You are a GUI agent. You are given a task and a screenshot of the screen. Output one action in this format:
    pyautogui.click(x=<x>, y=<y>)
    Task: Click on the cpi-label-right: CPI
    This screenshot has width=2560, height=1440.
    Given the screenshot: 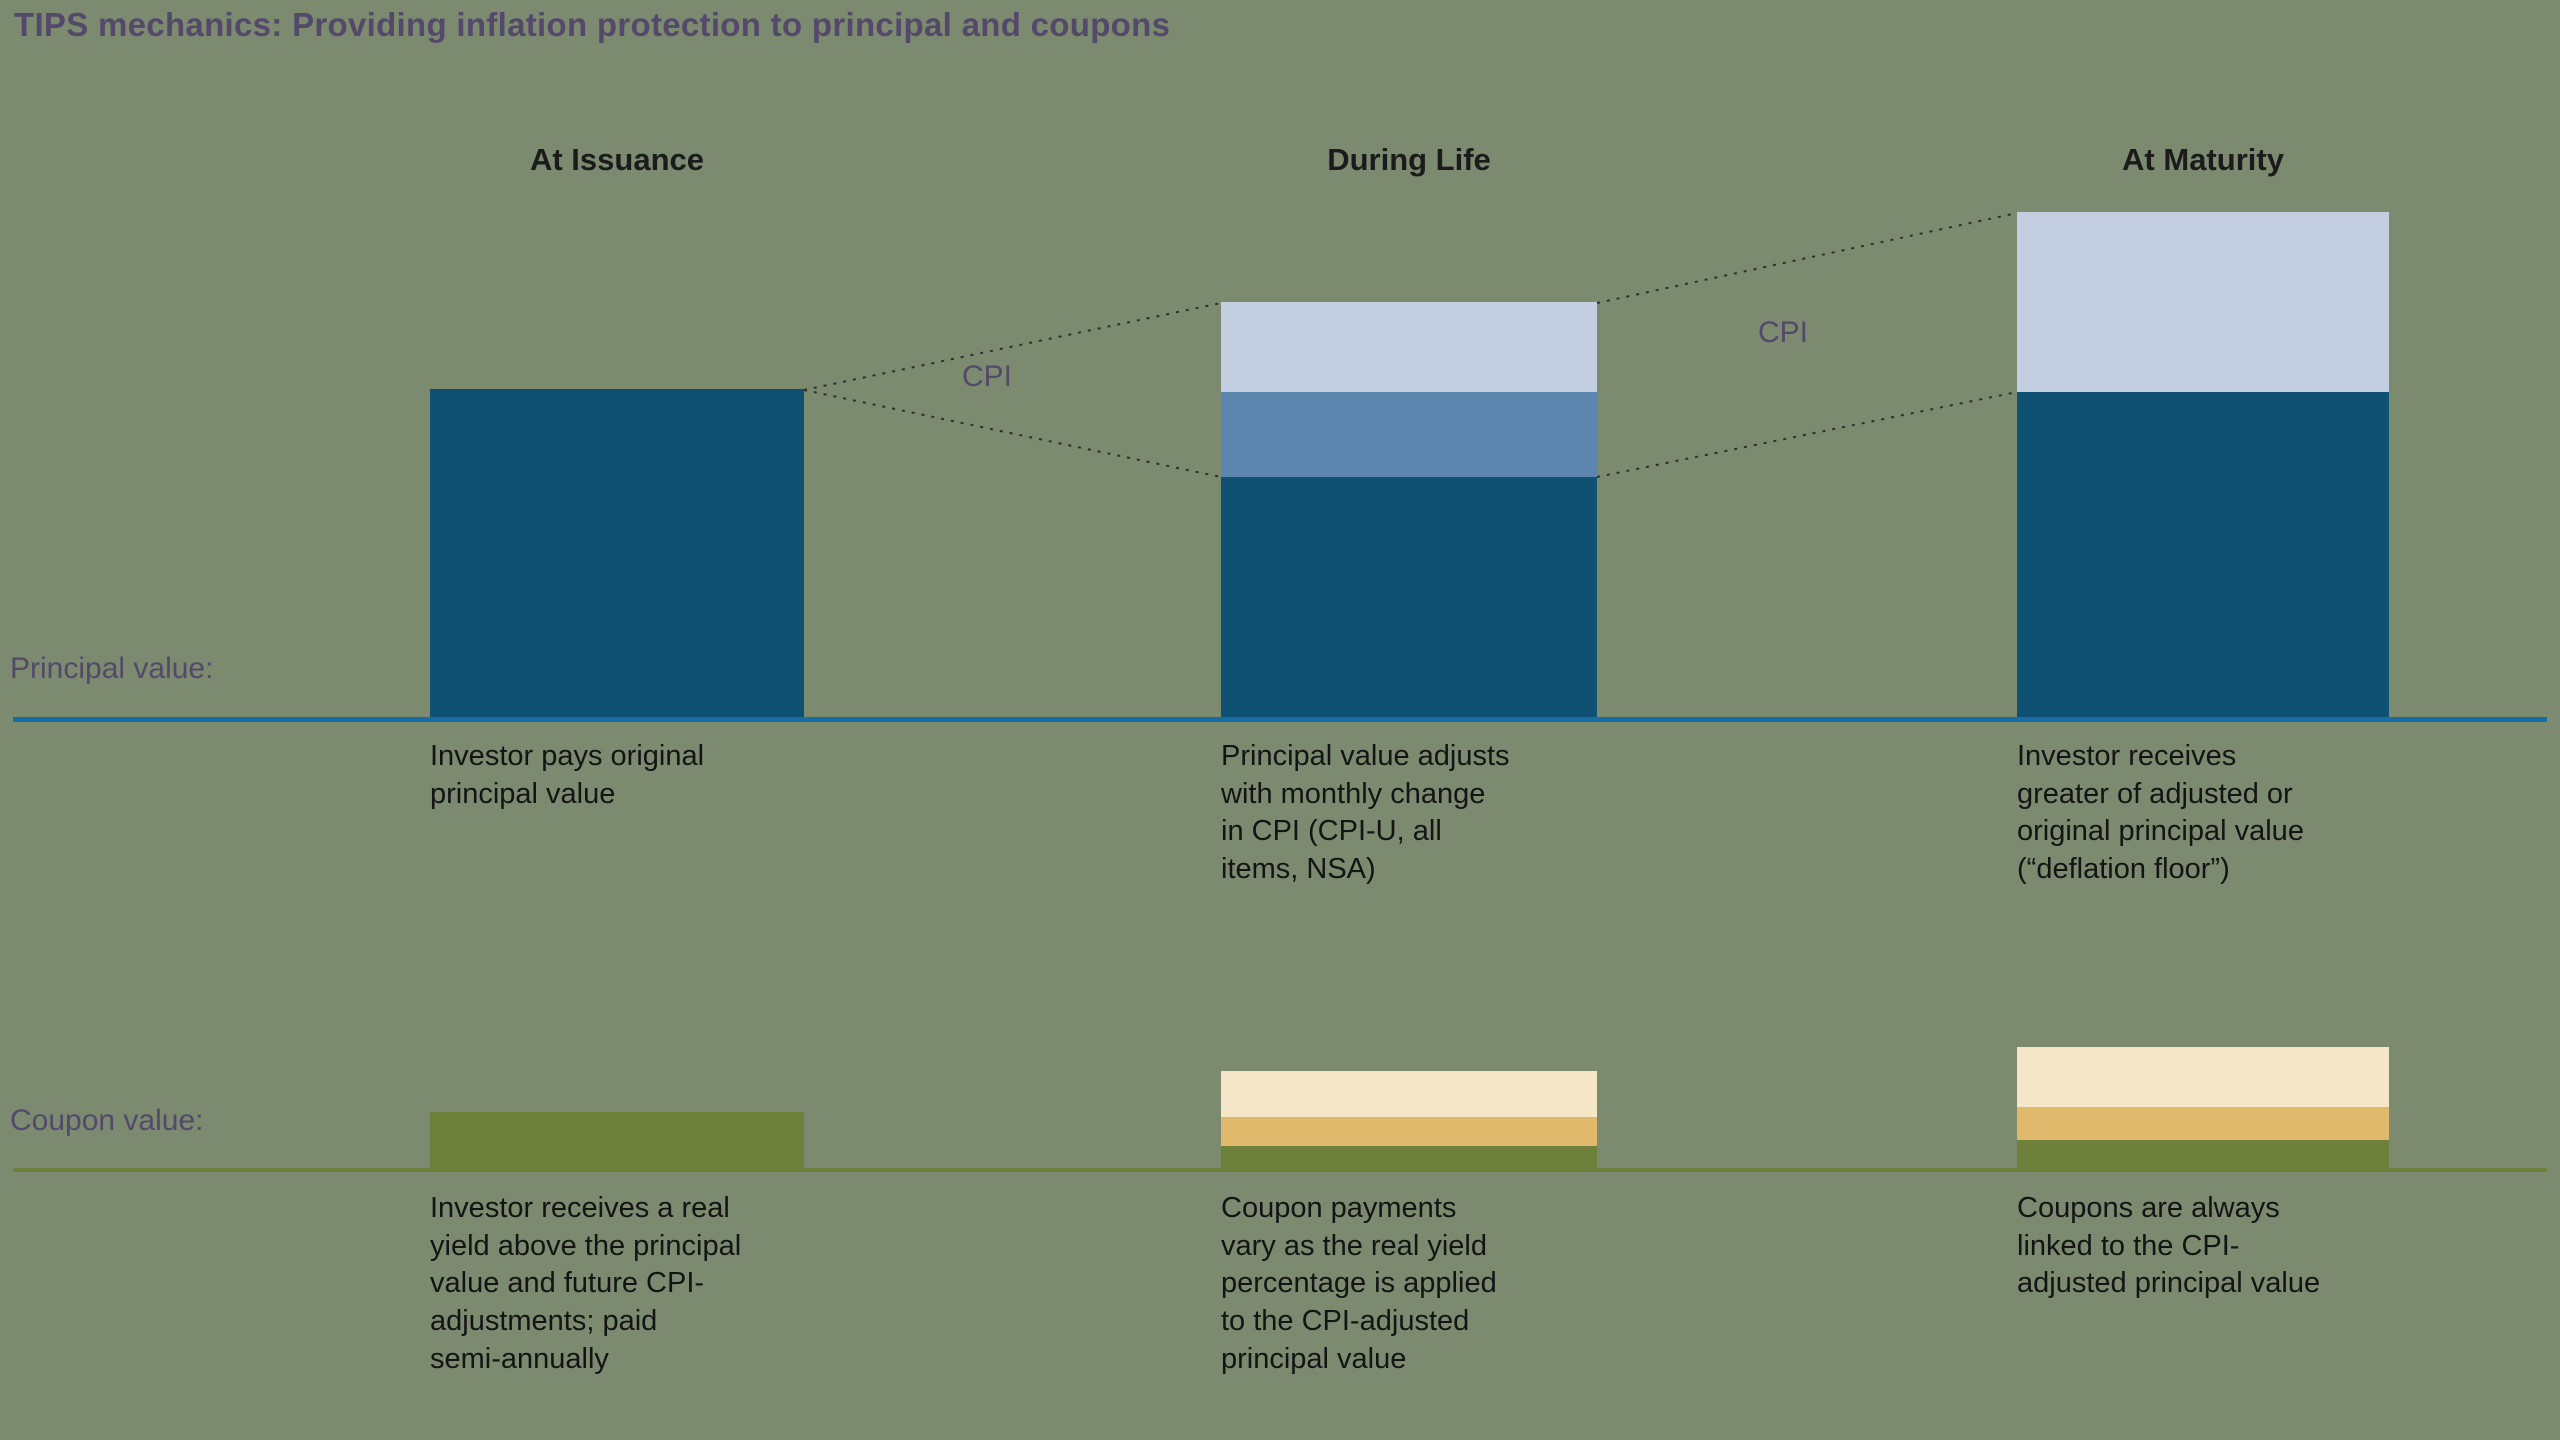 What is the action you would take?
    pyautogui.click(x=1783, y=332)
    